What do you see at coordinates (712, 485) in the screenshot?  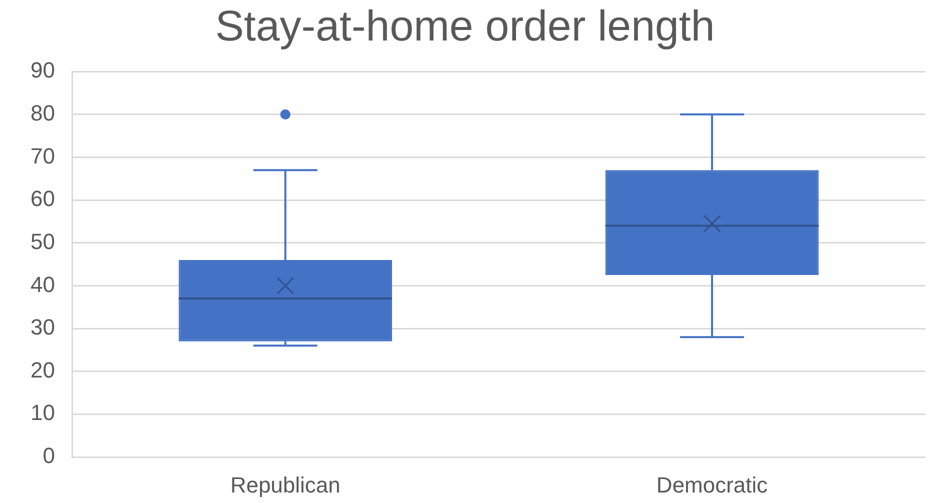 I see `x-tick-label: Democratic` at bounding box center [712, 485].